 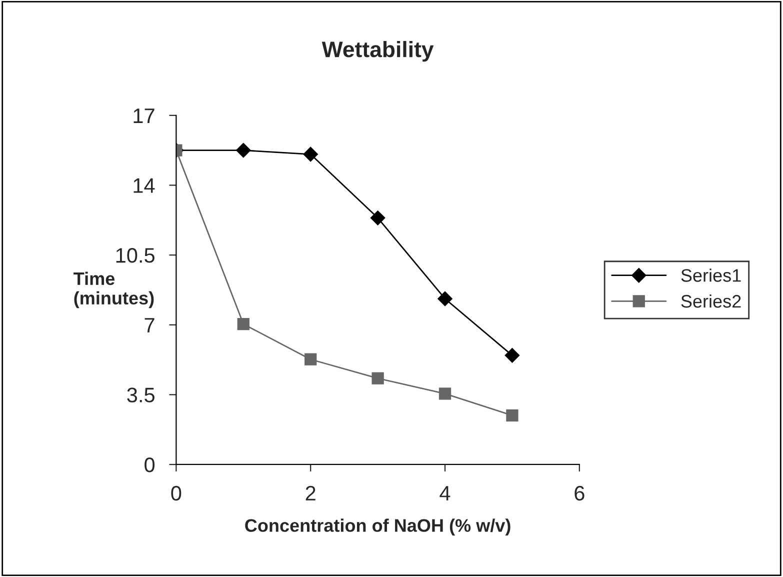 I want to click on x-tick-label: 4, so click(x=445, y=493).